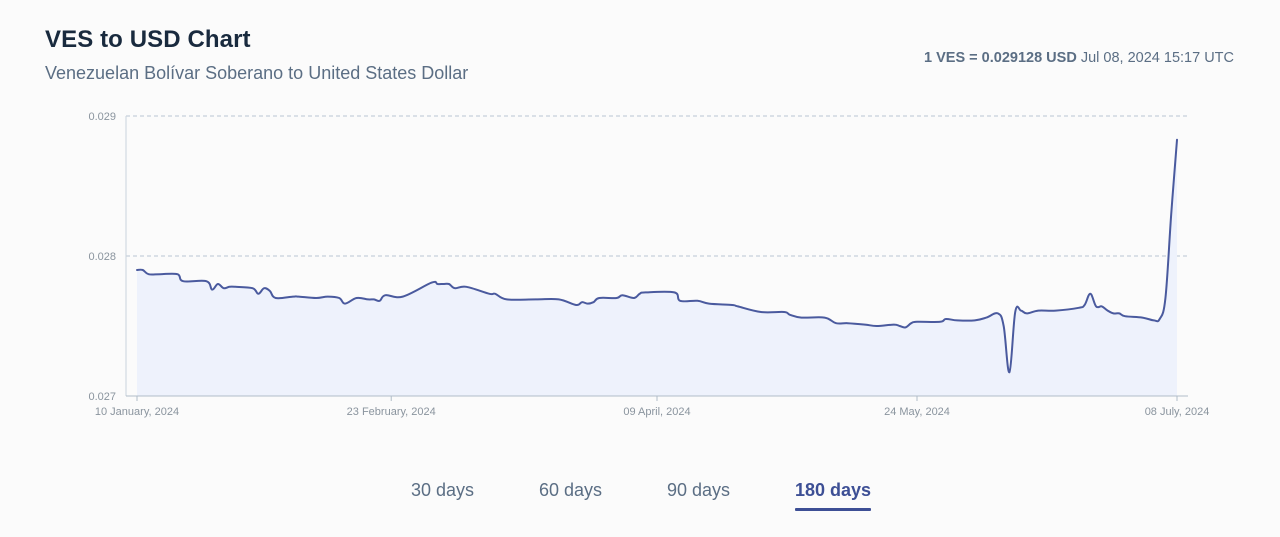 The width and height of the screenshot is (1280, 537). What do you see at coordinates (656, 412) in the screenshot?
I see `x-tick-label: 09 April, 2024` at bounding box center [656, 412].